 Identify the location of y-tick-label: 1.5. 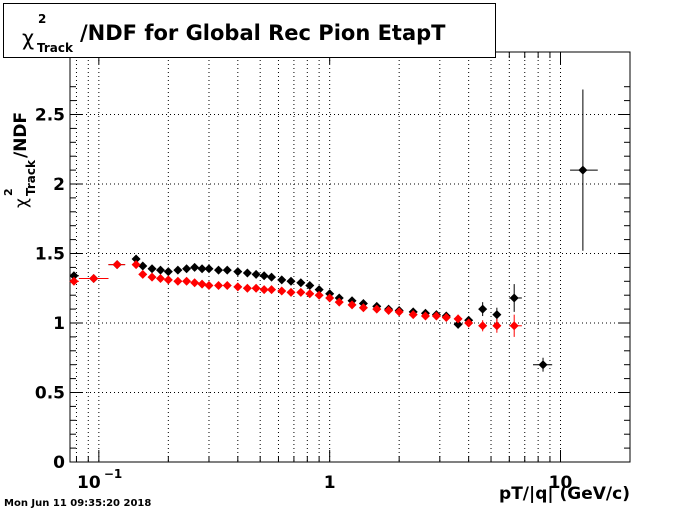
(50, 255).